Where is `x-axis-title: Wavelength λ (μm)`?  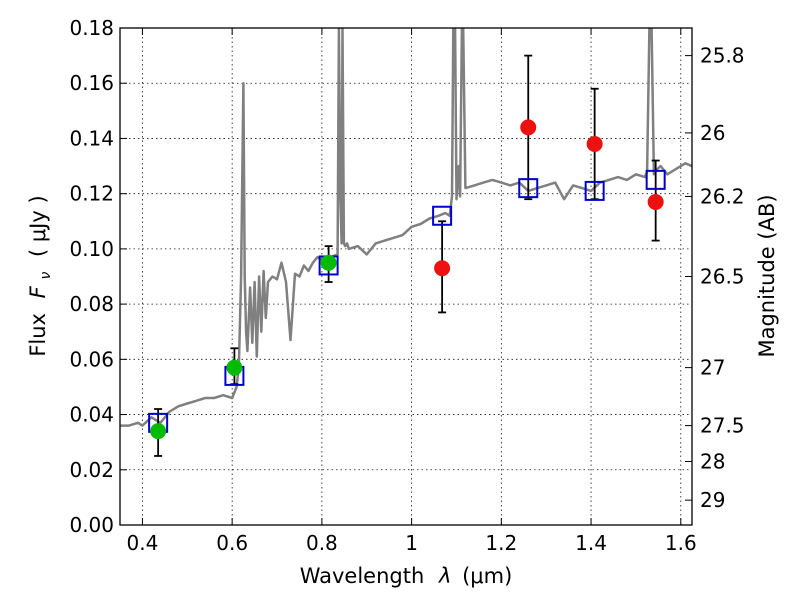 x-axis-title: Wavelength λ (μm) is located at coordinates (406, 576).